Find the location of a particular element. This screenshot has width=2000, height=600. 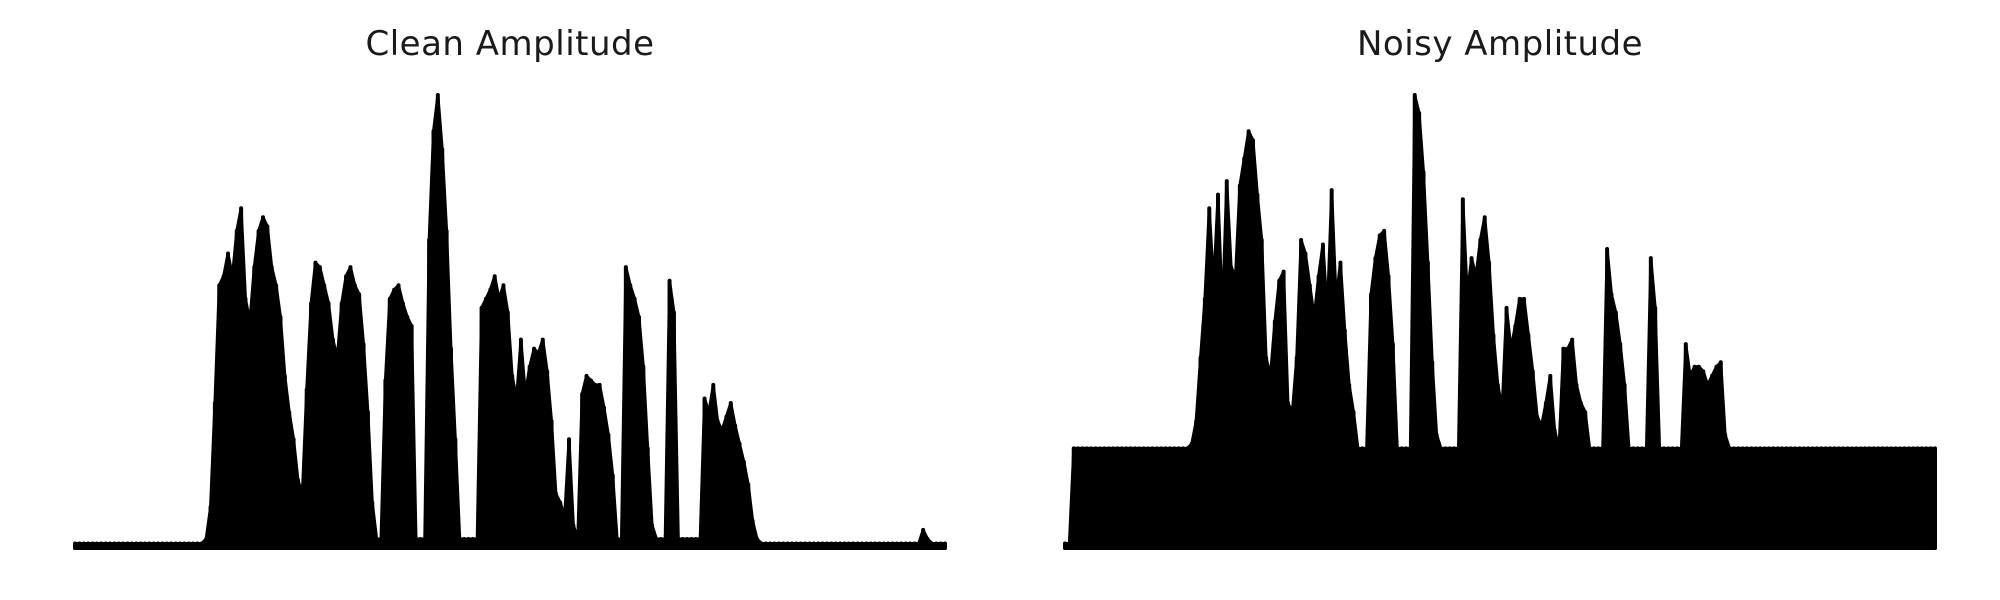

chart-title: Noisy Amplitude is located at coordinates (1500, 44).